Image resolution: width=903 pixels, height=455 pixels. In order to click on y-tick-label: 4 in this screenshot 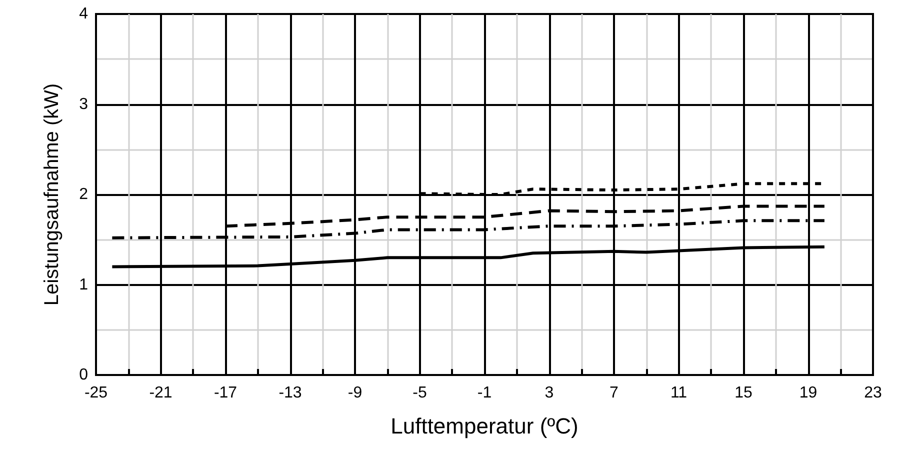, I will do `click(83, 14)`.